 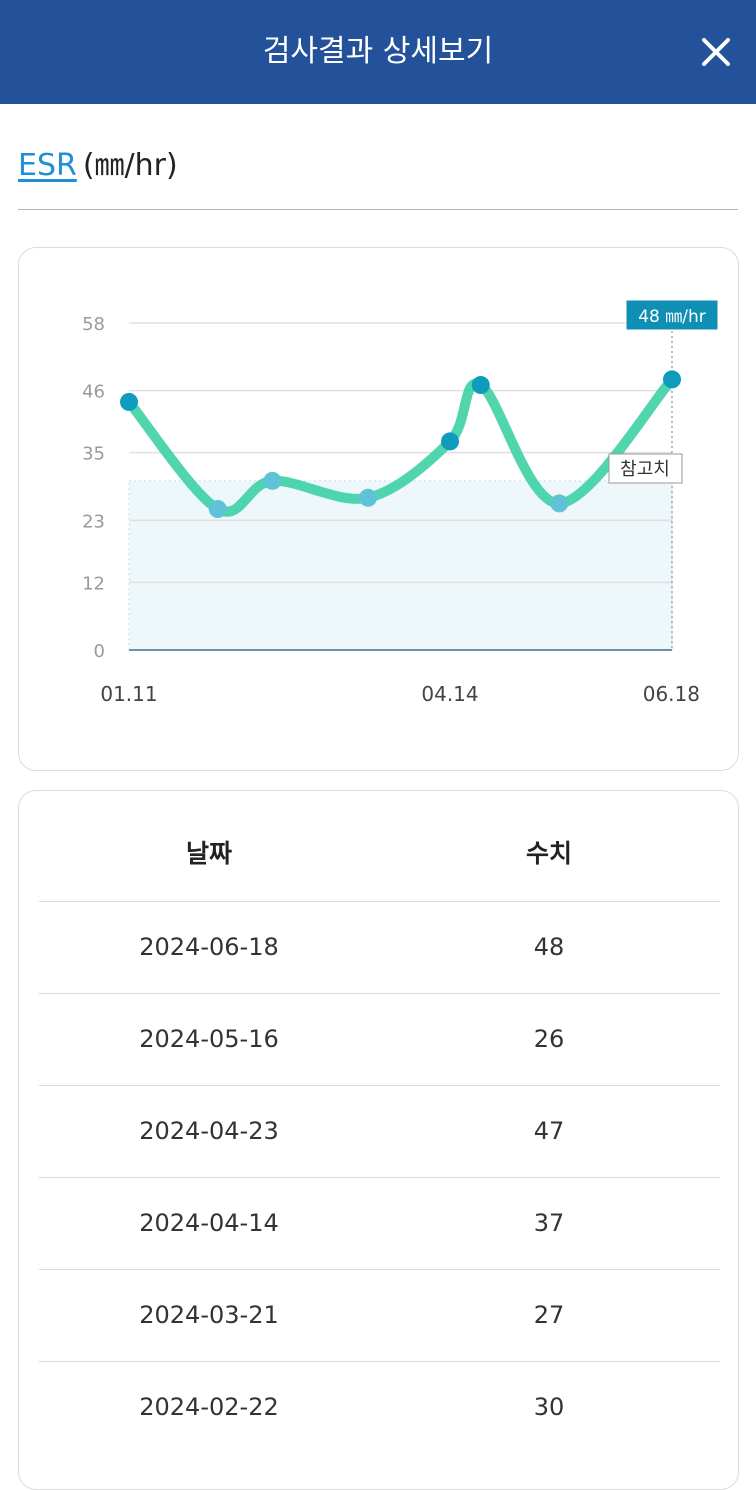 What do you see at coordinates (128, 694) in the screenshot?
I see `x-tick-label: 01.11` at bounding box center [128, 694].